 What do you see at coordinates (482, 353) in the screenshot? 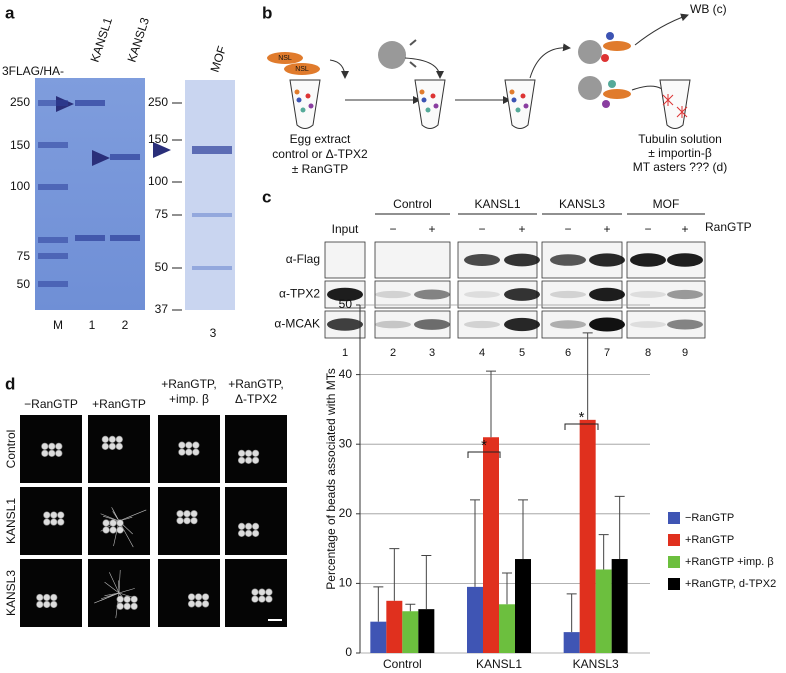
I see `lane-number: 4` at bounding box center [482, 353].